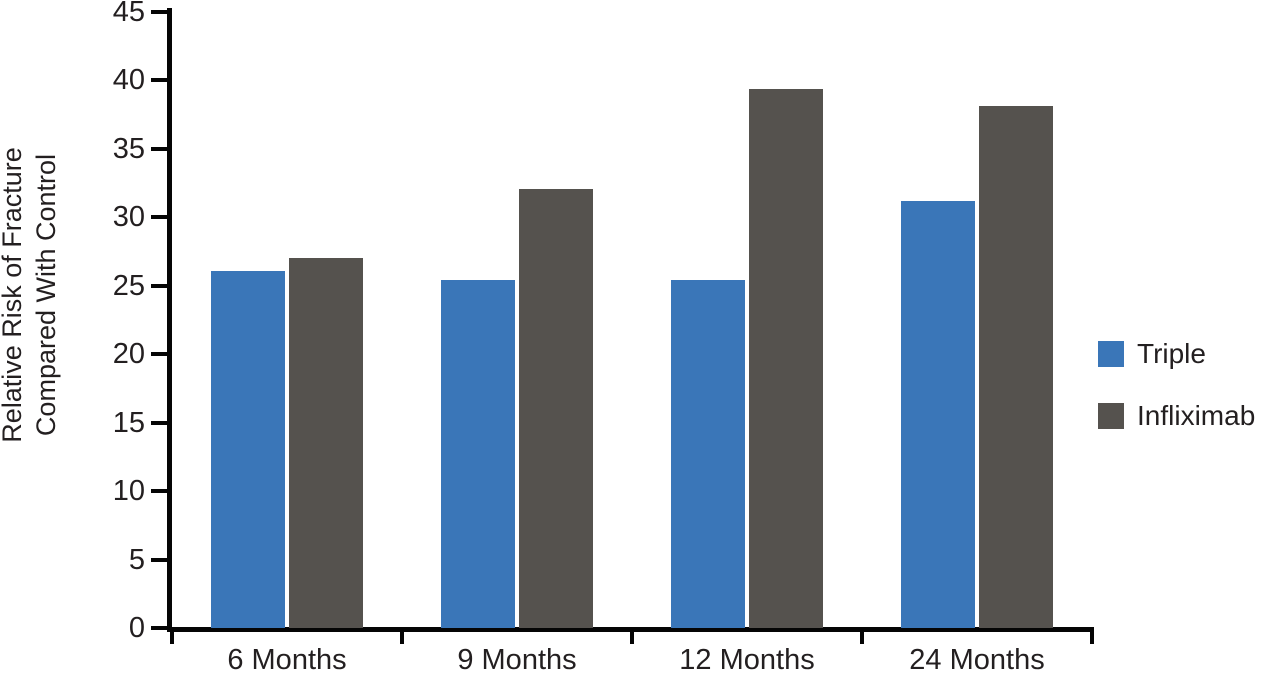 The height and width of the screenshot is (690, 1280). What do you see at coordinates (1016, 367) in the screenshot?
I see `bar-infliximab-24-months` at bounding box center [1016, 367].